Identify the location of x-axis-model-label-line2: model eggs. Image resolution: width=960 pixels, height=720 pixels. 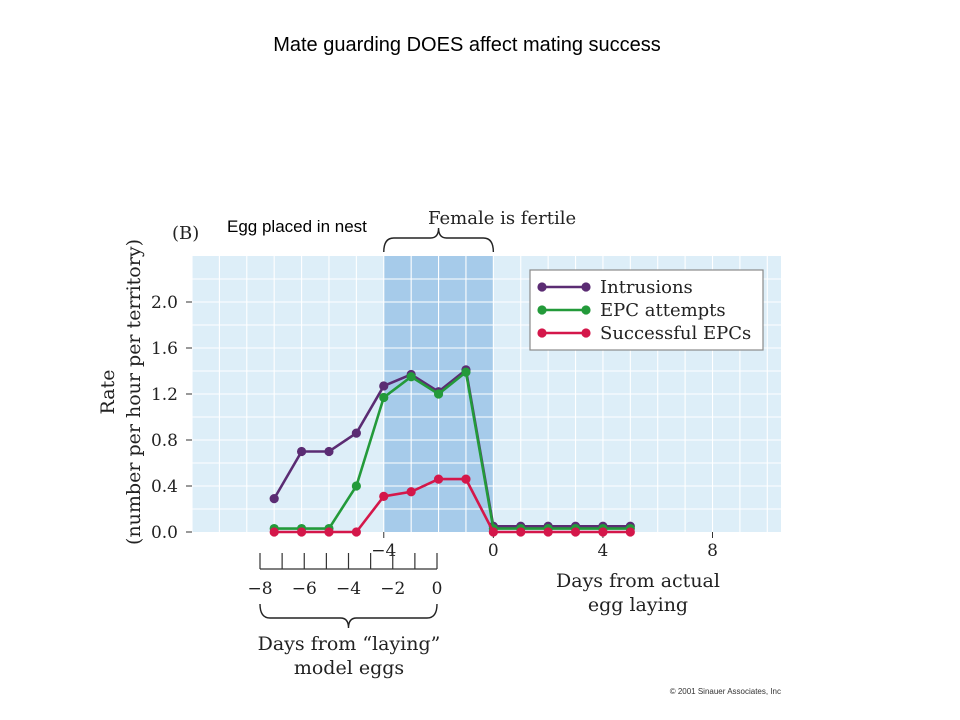
(349, 668).